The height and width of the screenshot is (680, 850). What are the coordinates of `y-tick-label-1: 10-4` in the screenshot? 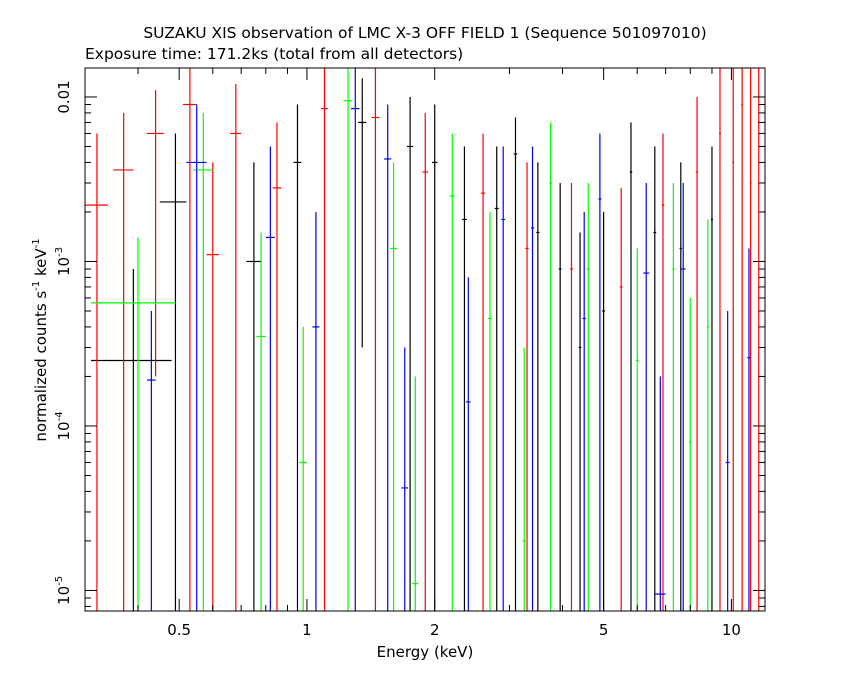 It's located at (63, 425).